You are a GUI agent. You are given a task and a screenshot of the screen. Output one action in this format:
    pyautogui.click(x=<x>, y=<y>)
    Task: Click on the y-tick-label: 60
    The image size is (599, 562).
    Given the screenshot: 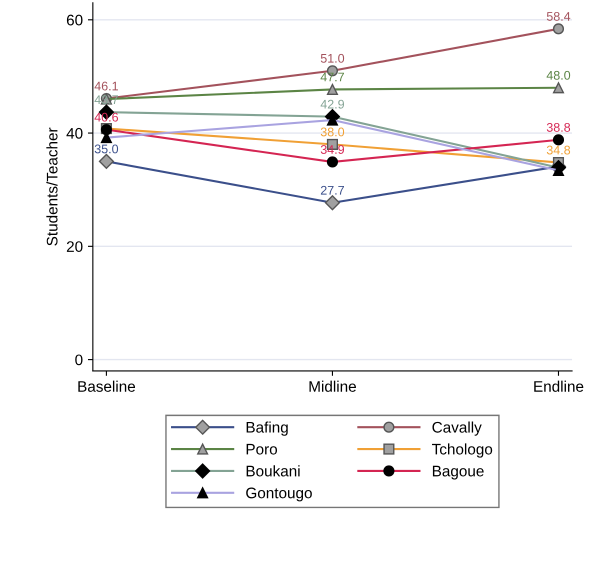 What is the action you would take?
    pyautogui.click(x=74, y=20)
    